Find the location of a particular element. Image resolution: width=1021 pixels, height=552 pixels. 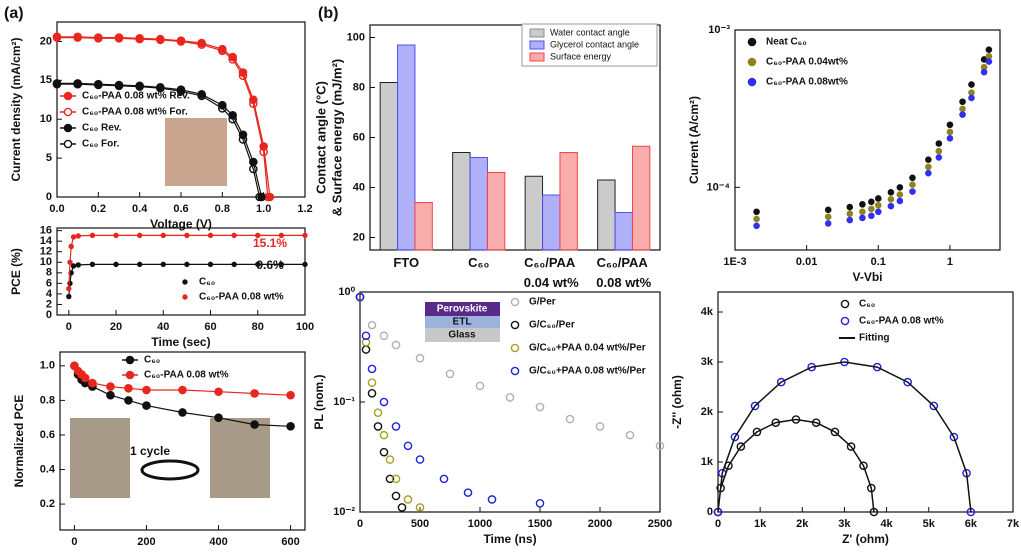

x-tick-label: C₆₀/PAA 0.04 wt% is located at coordinates (551, 272).